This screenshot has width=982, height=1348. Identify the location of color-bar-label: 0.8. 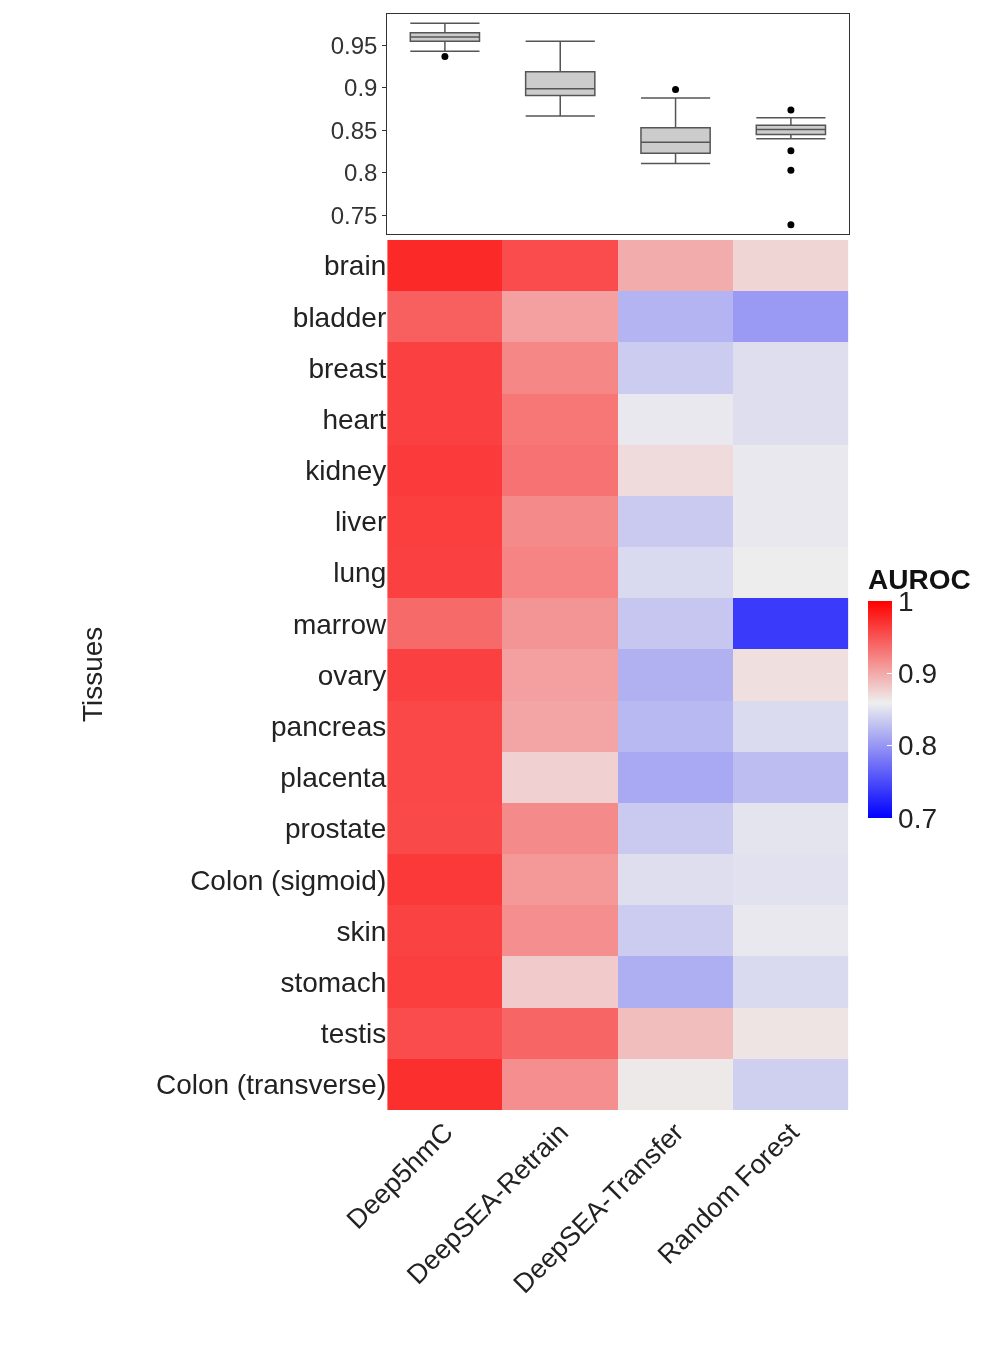
(918, 746).